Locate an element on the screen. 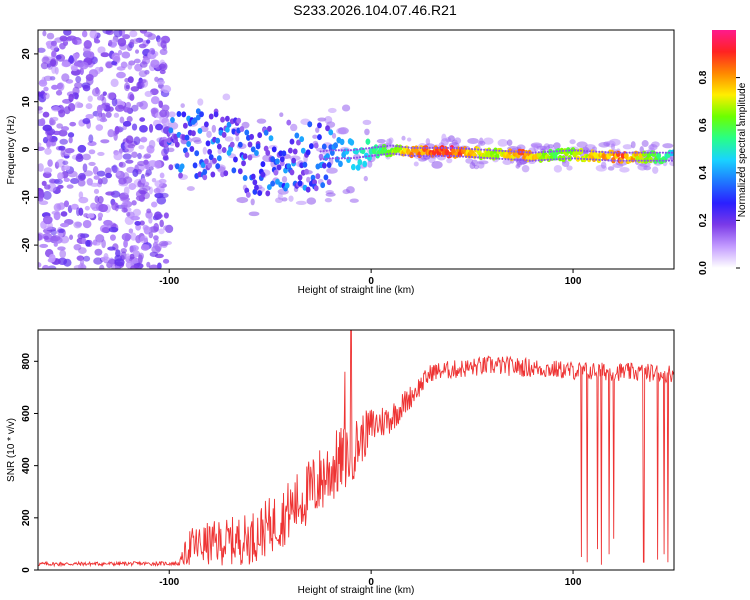  y-tick-label: -10 is located at coordinates (26, 197).